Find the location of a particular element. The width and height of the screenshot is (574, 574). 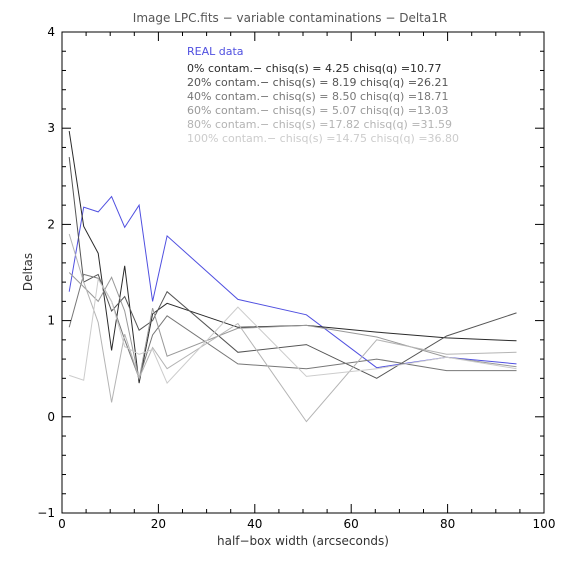

y-tick-label: 0 is located at coordinates (51, 417).